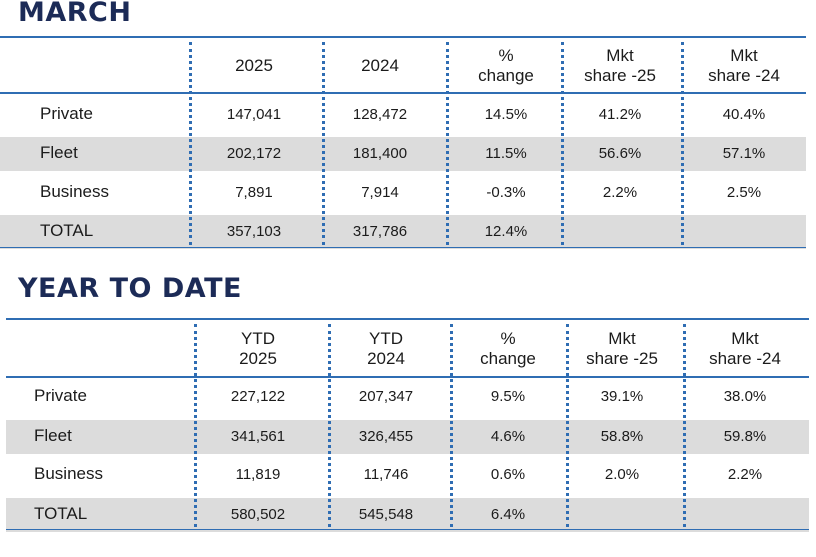  What do you see at coordinates (380, 114) in the screenshot?
I see `table-cell: 128,472` at bounding box center [380, 114].